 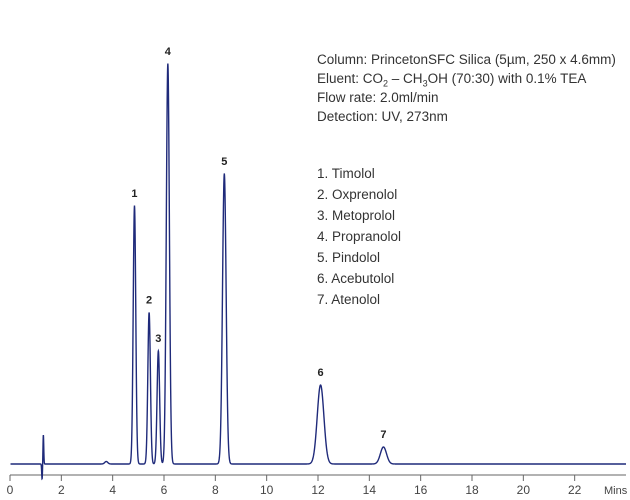 I want to click on peak-label-2: 2, so click(x=149, y=301).